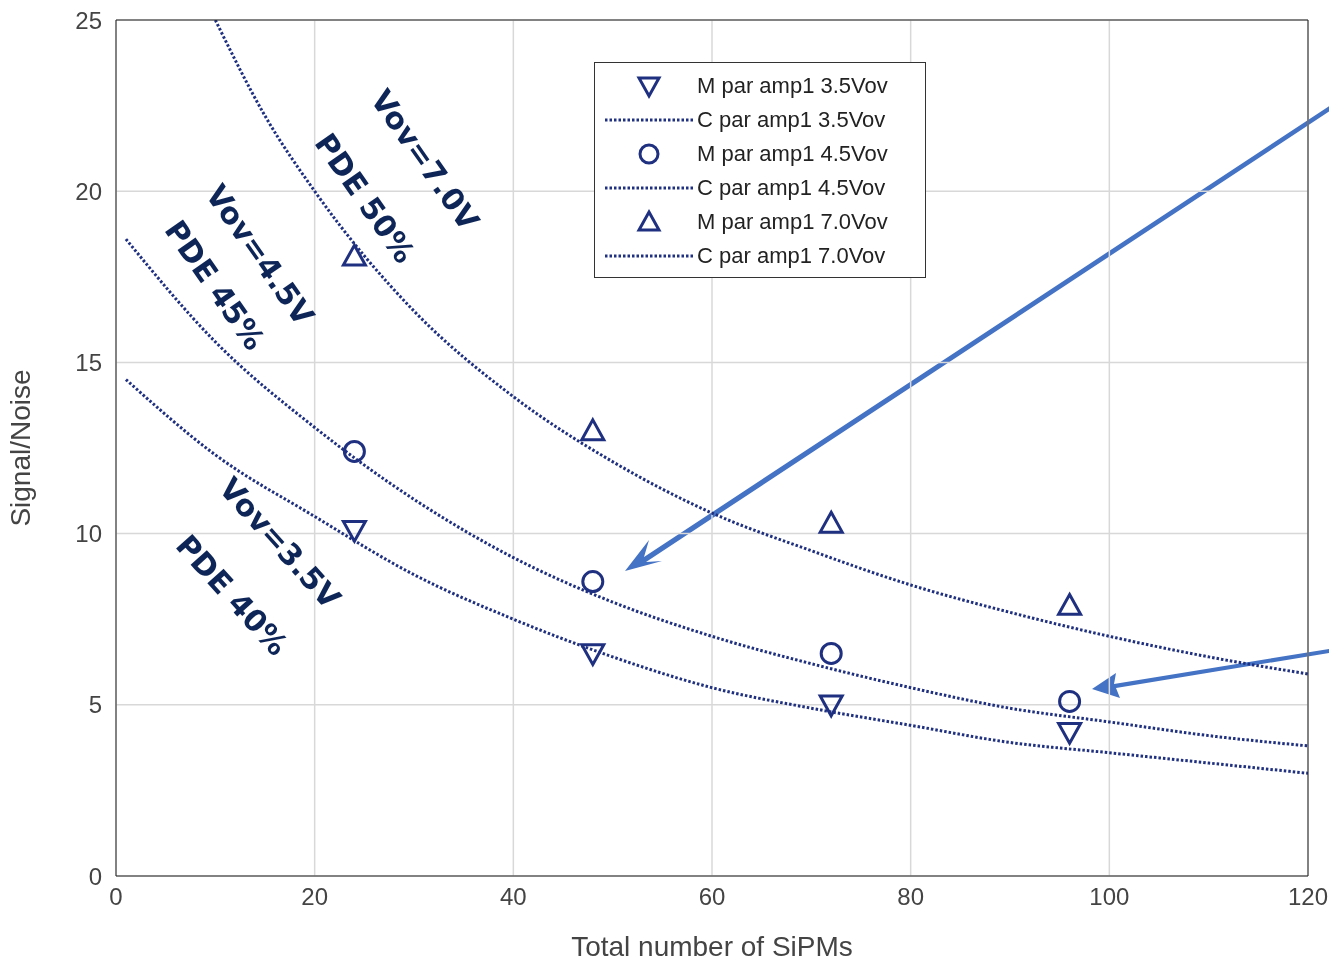 This screenshot has height=976, width=1337. I want to click on x-axis-title: Total number of SiPMs, so click(712, 946).